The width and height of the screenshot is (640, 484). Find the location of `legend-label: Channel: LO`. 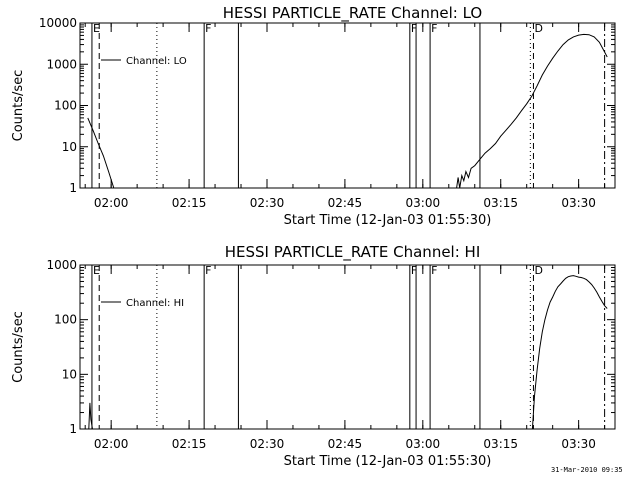

legend-label: Channel: LO is located at coordinates (156, 61).